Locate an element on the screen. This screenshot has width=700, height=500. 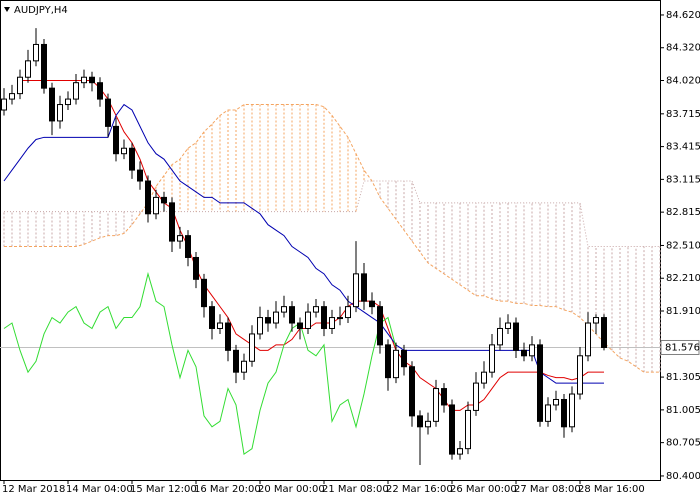
x-tick-label: 12 Mar 2018 is located at coordinates (33, 489).